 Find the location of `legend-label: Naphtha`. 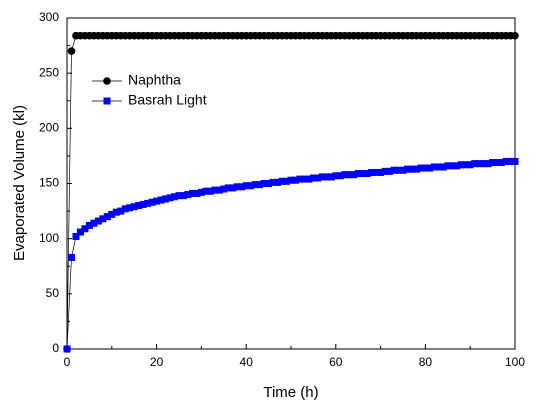

legend-label: Naphtha is located at coordinates (154, 80).